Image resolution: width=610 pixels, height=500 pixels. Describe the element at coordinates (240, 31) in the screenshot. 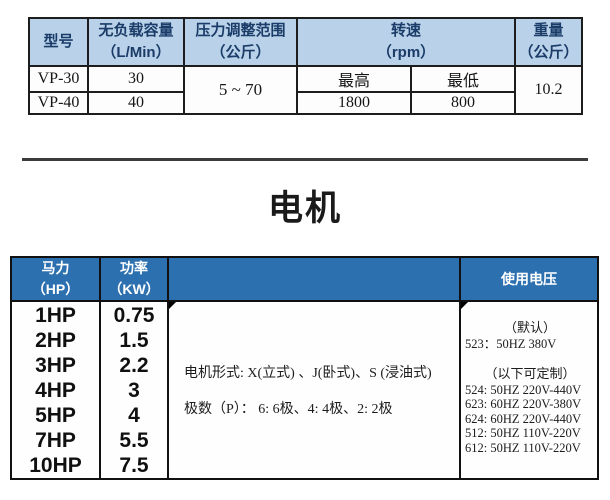

I see `pressure-header-line1: 压力调整范围` at that location.